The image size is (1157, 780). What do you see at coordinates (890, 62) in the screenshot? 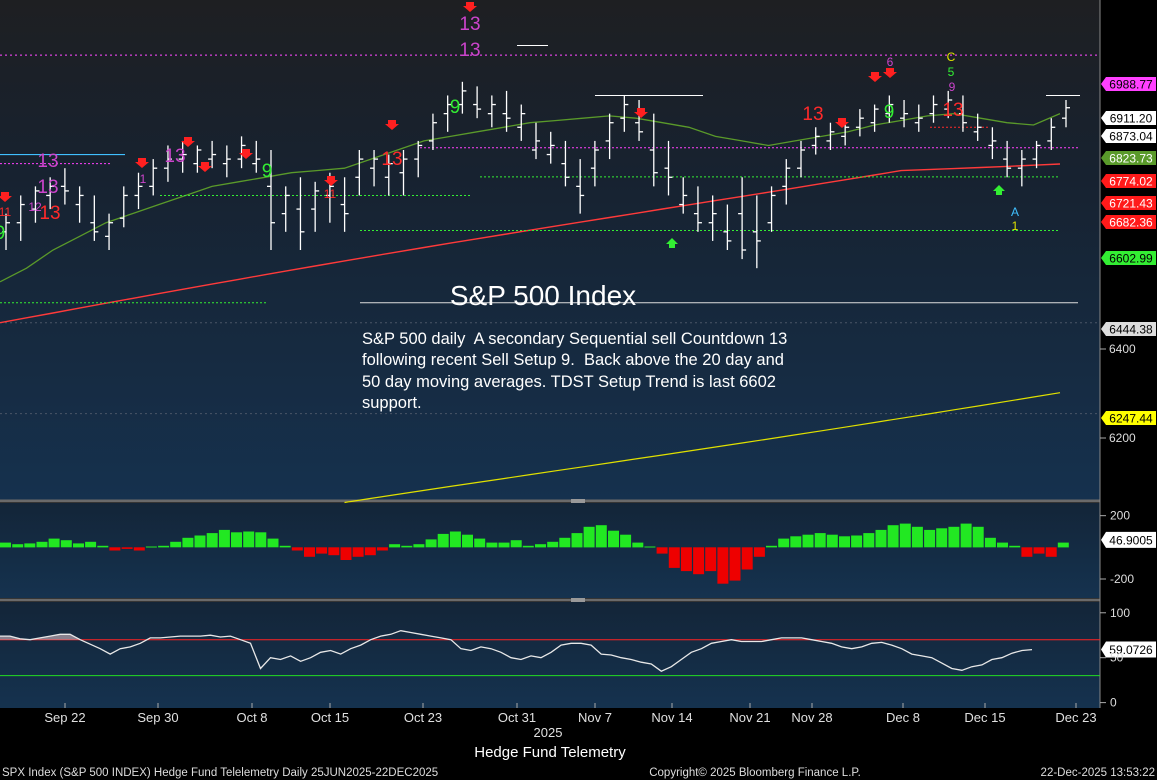
I see `td-count-label: 6` at bounding box center [890, 62].